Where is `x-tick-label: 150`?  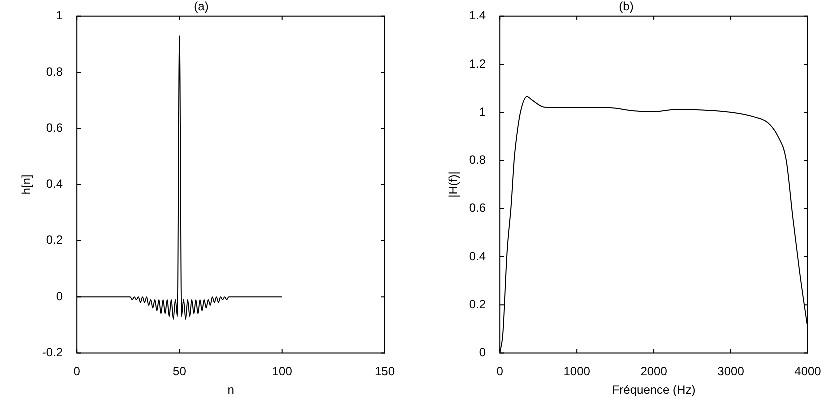 x-tick-label: 150 is located at coordinates (385, 371).